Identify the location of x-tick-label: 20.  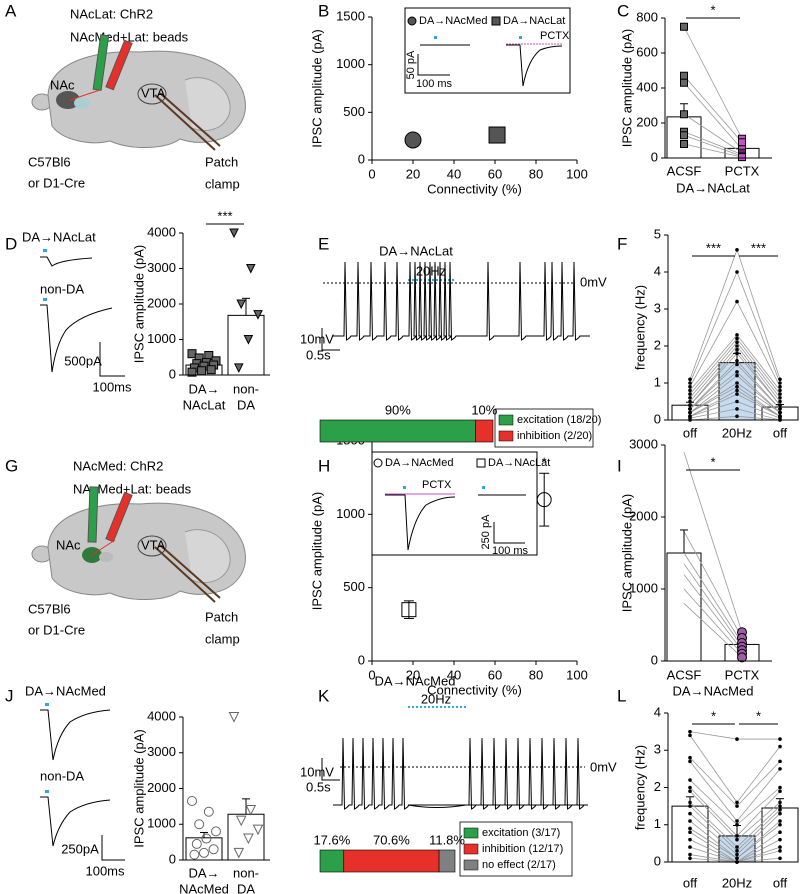
(413, 173).